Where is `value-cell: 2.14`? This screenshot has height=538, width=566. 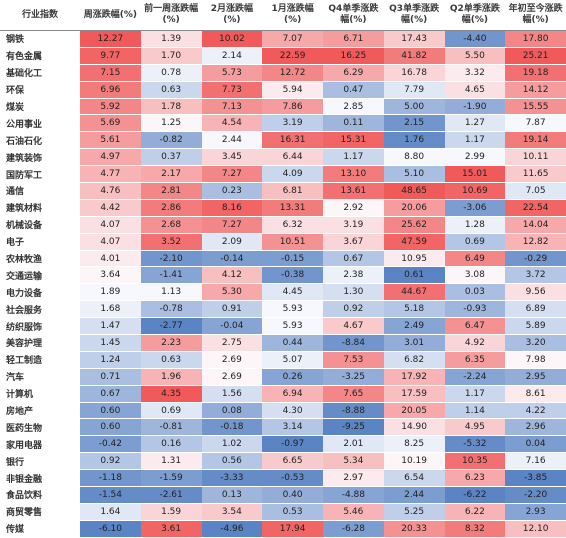 value-cell: 2.14 is located at coordinates (232, 56).